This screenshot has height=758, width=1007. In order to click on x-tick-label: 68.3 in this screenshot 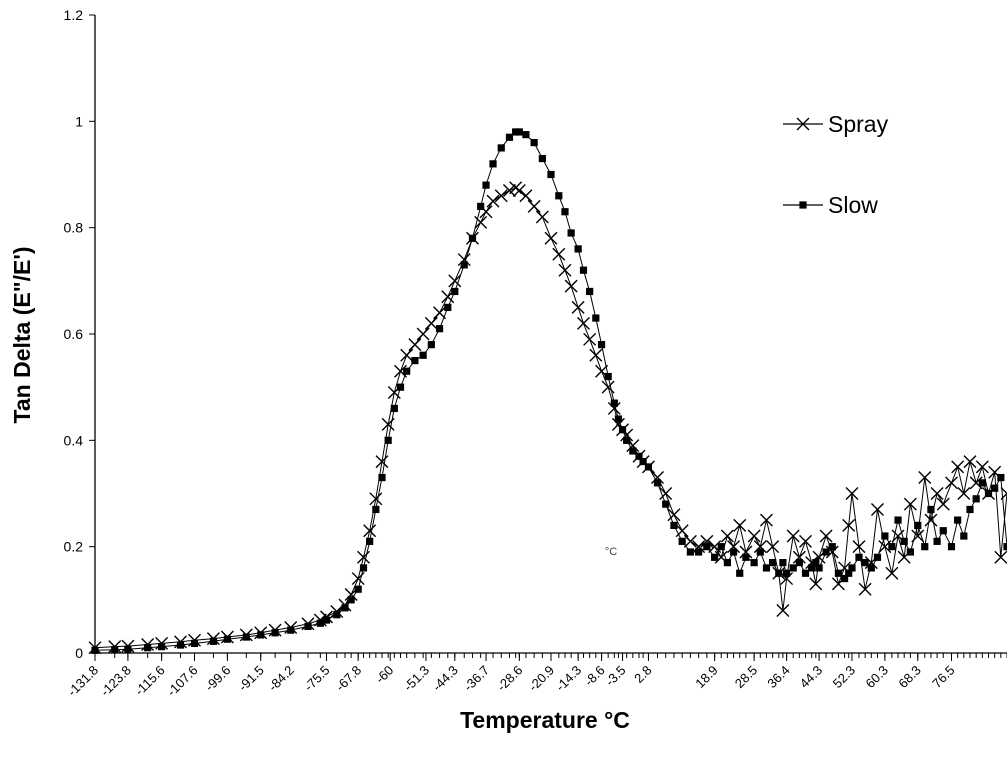, I will do `click(909, 677)`.